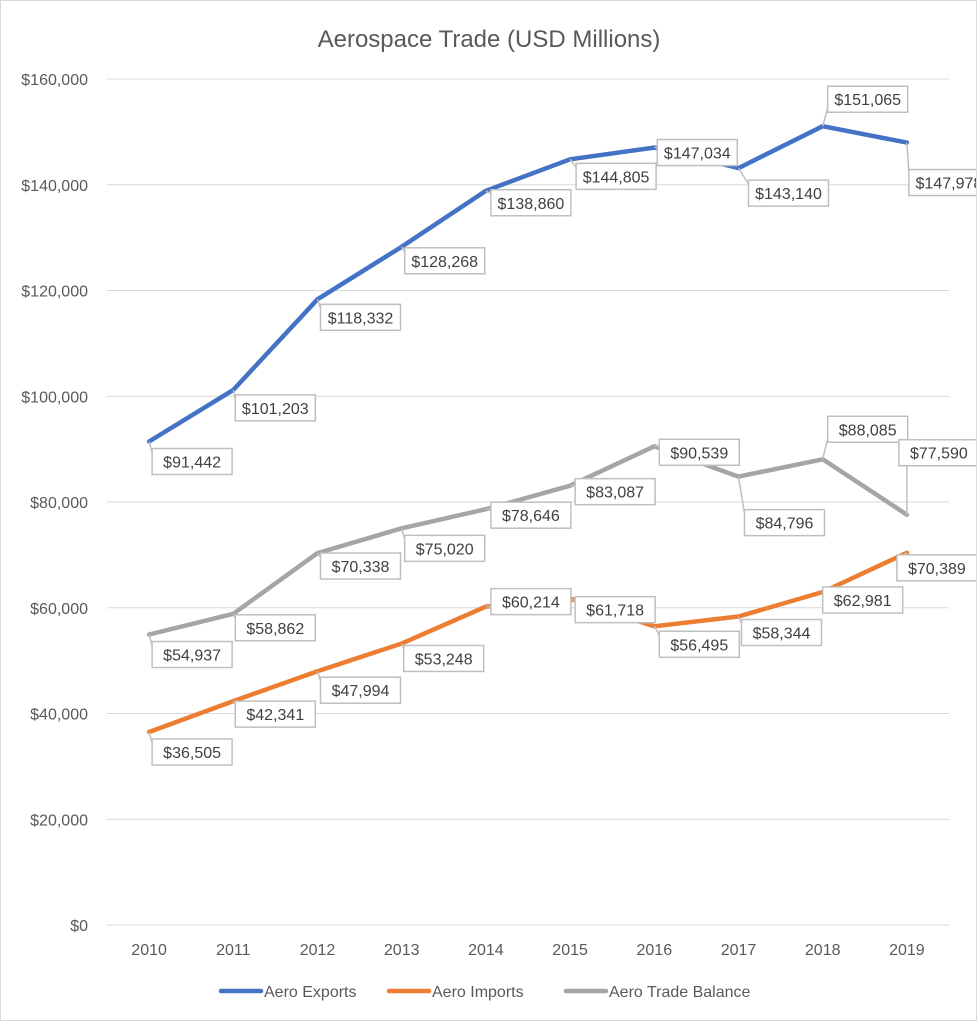 The image size is (977, 1025). I want to click on data-label: $88,085, so click(865, 437).